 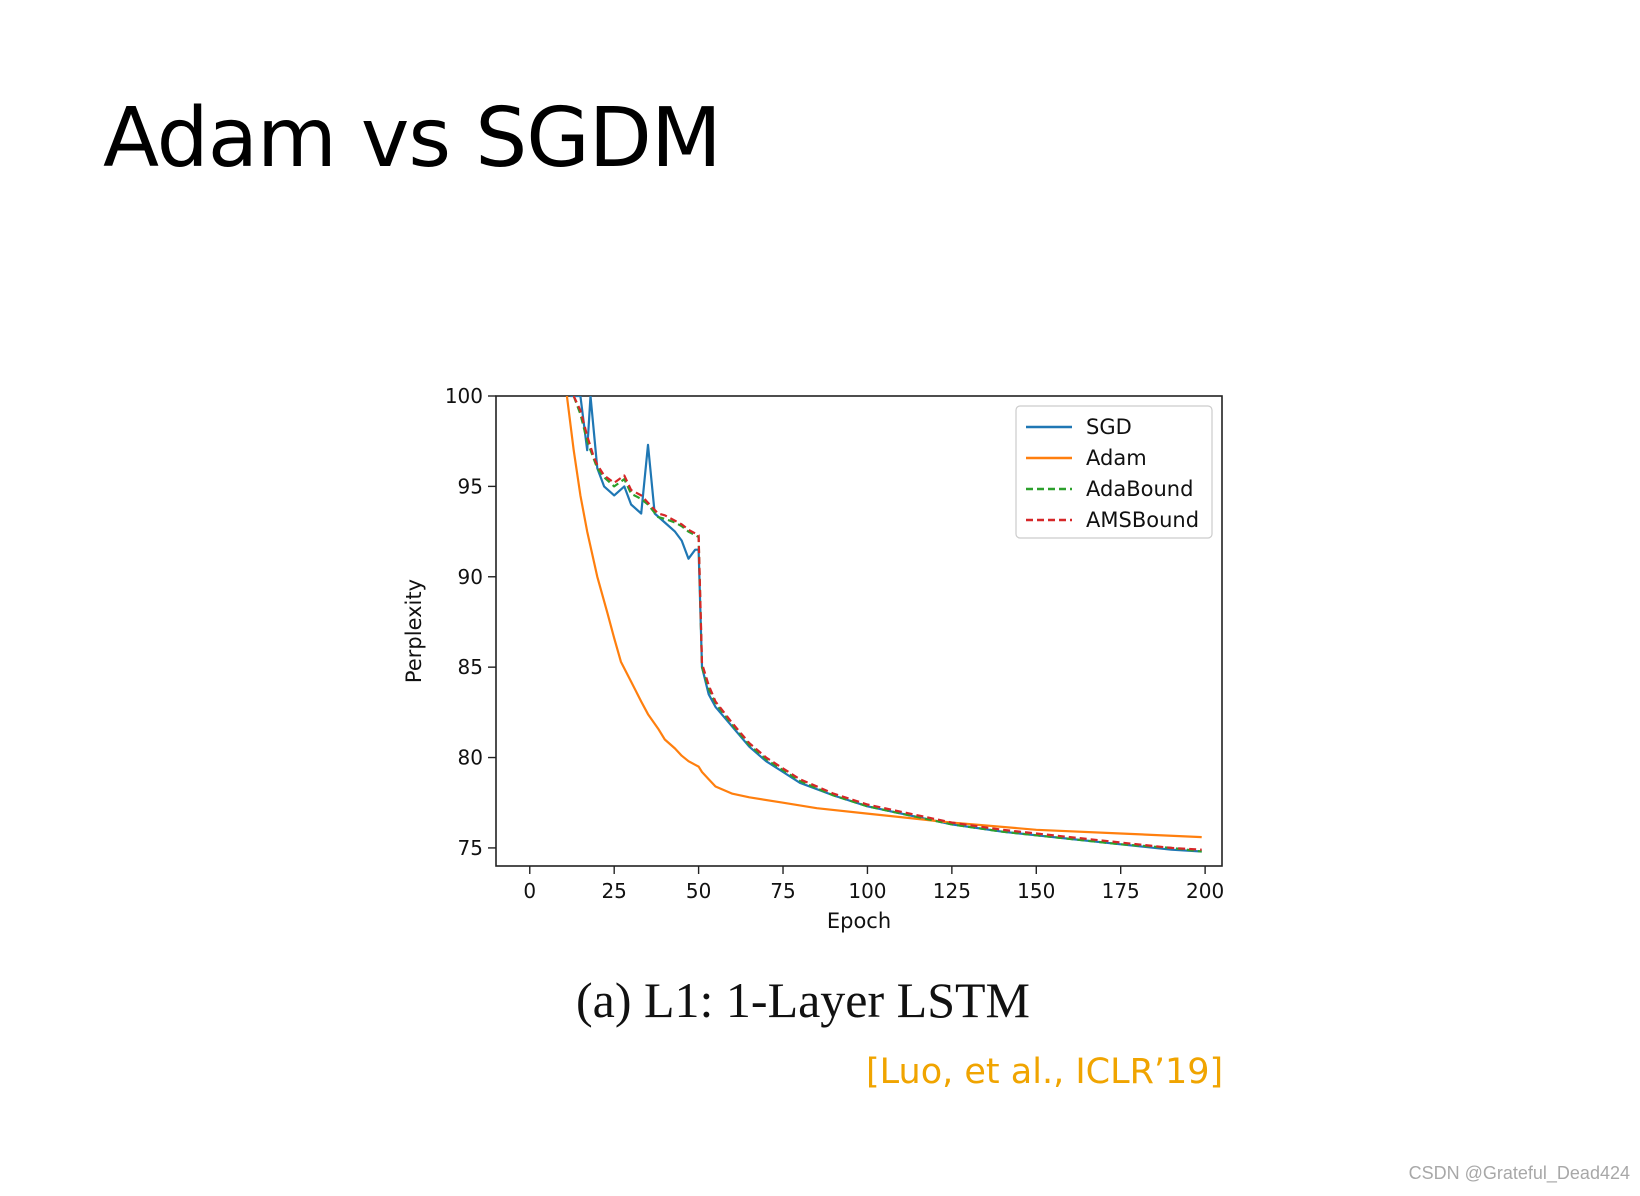 I want to click on x-tick-label: 175, so click(x=1121, y=891).